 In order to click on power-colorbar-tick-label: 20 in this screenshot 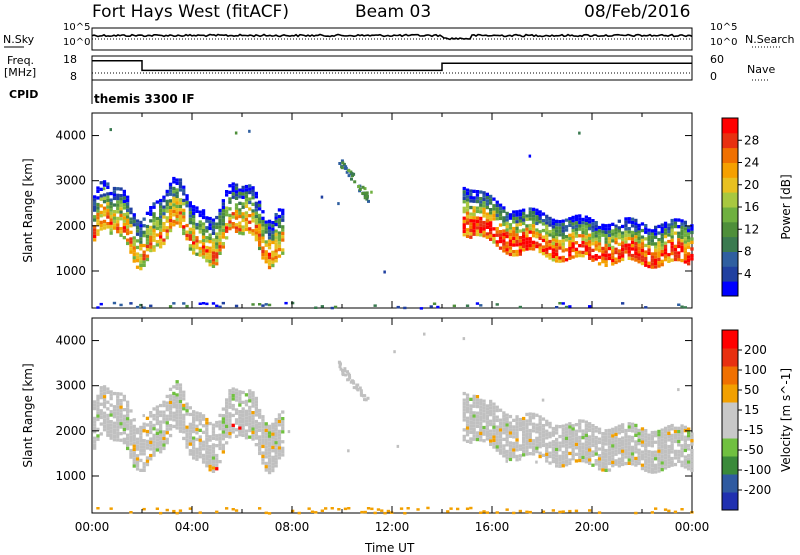, I will do `click(751, 185)`.